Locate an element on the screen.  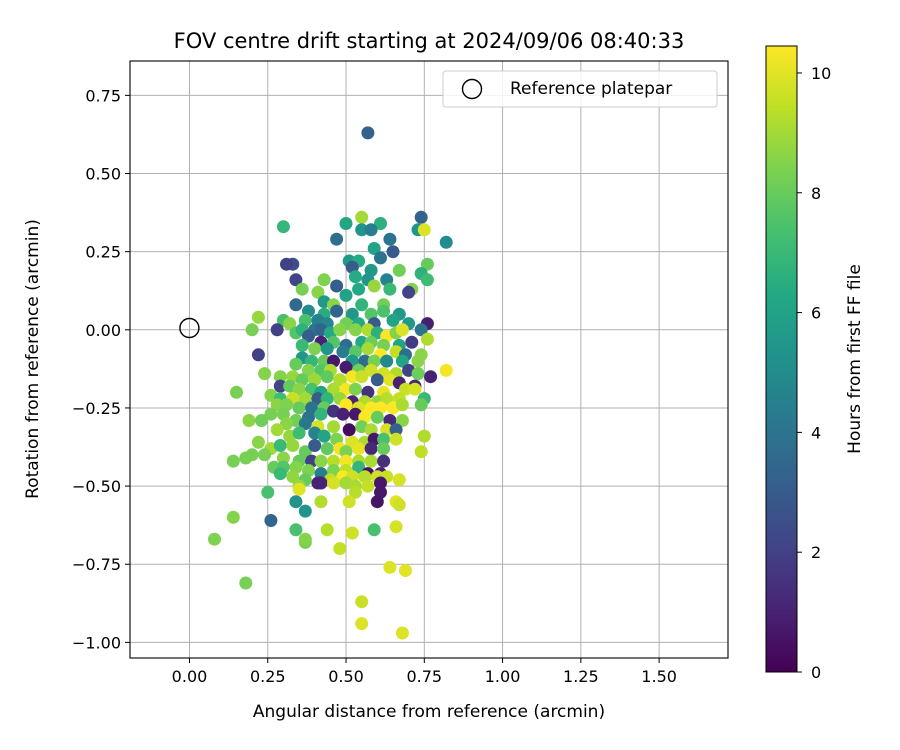
y-tick-label: −0.75 is located at coordinates (96, 564).